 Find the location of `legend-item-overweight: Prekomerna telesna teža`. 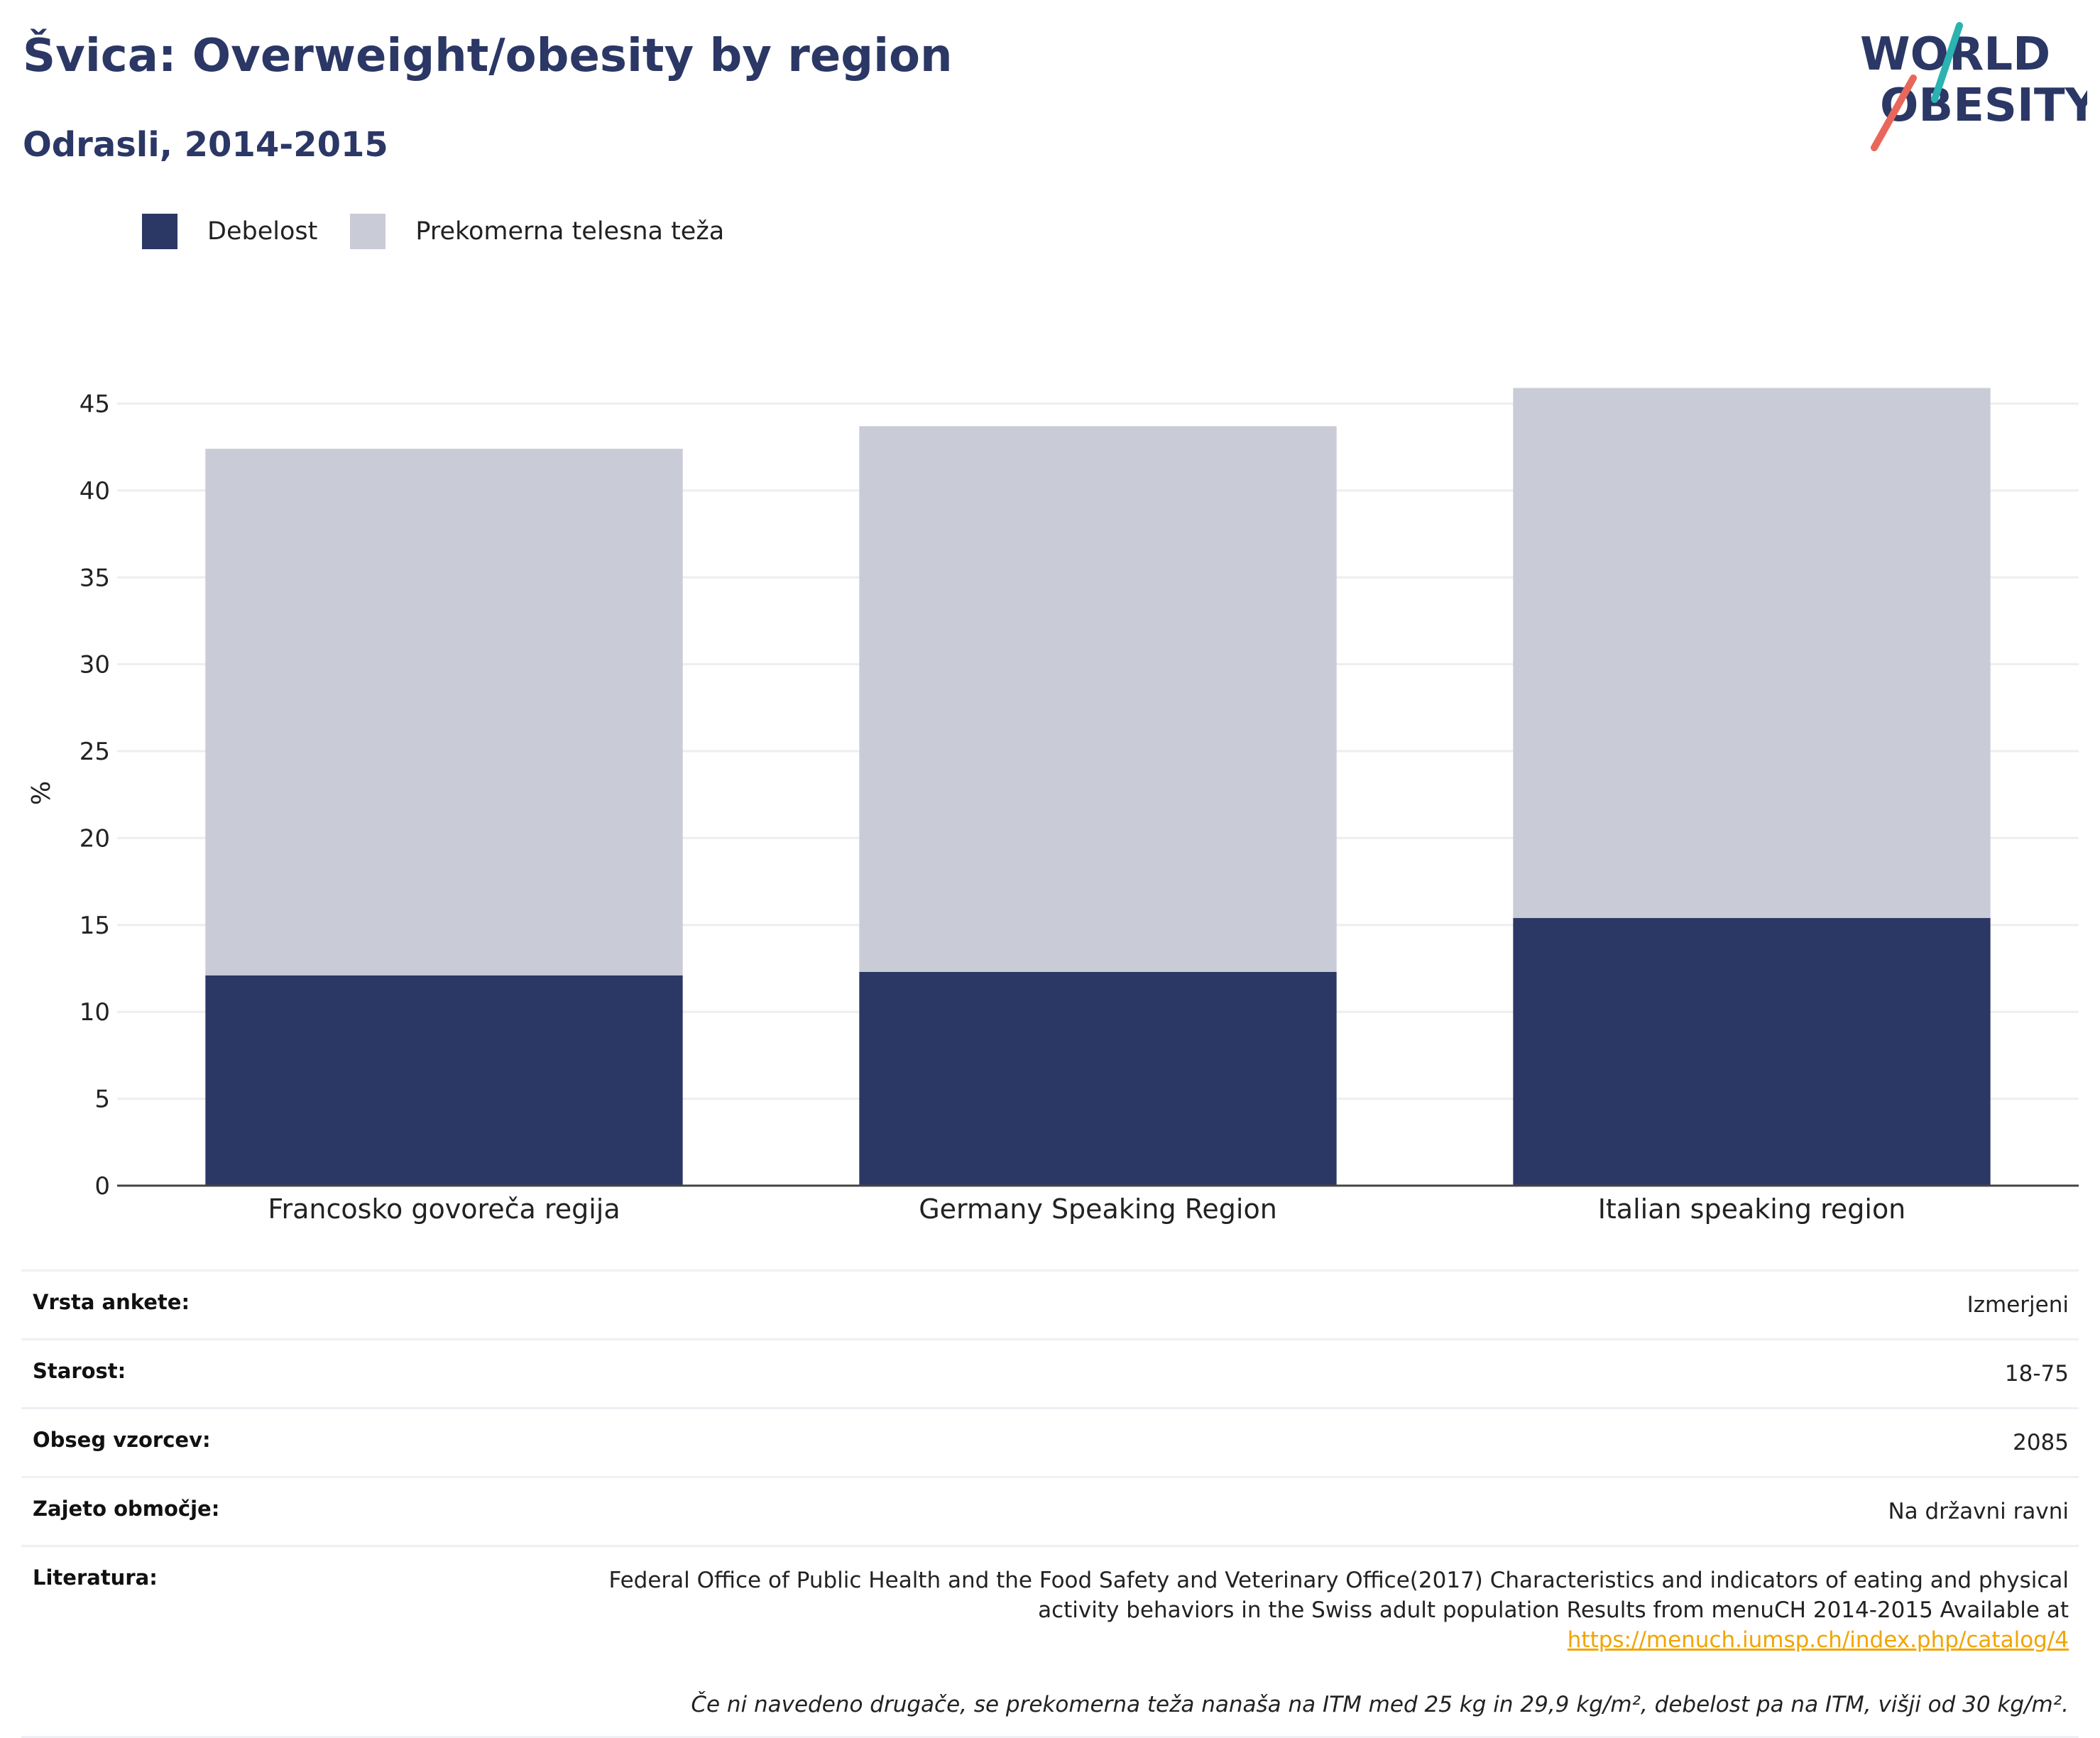

legend-item-overweight: Prekomerna telesna teža is located at coordinates (537, 231).